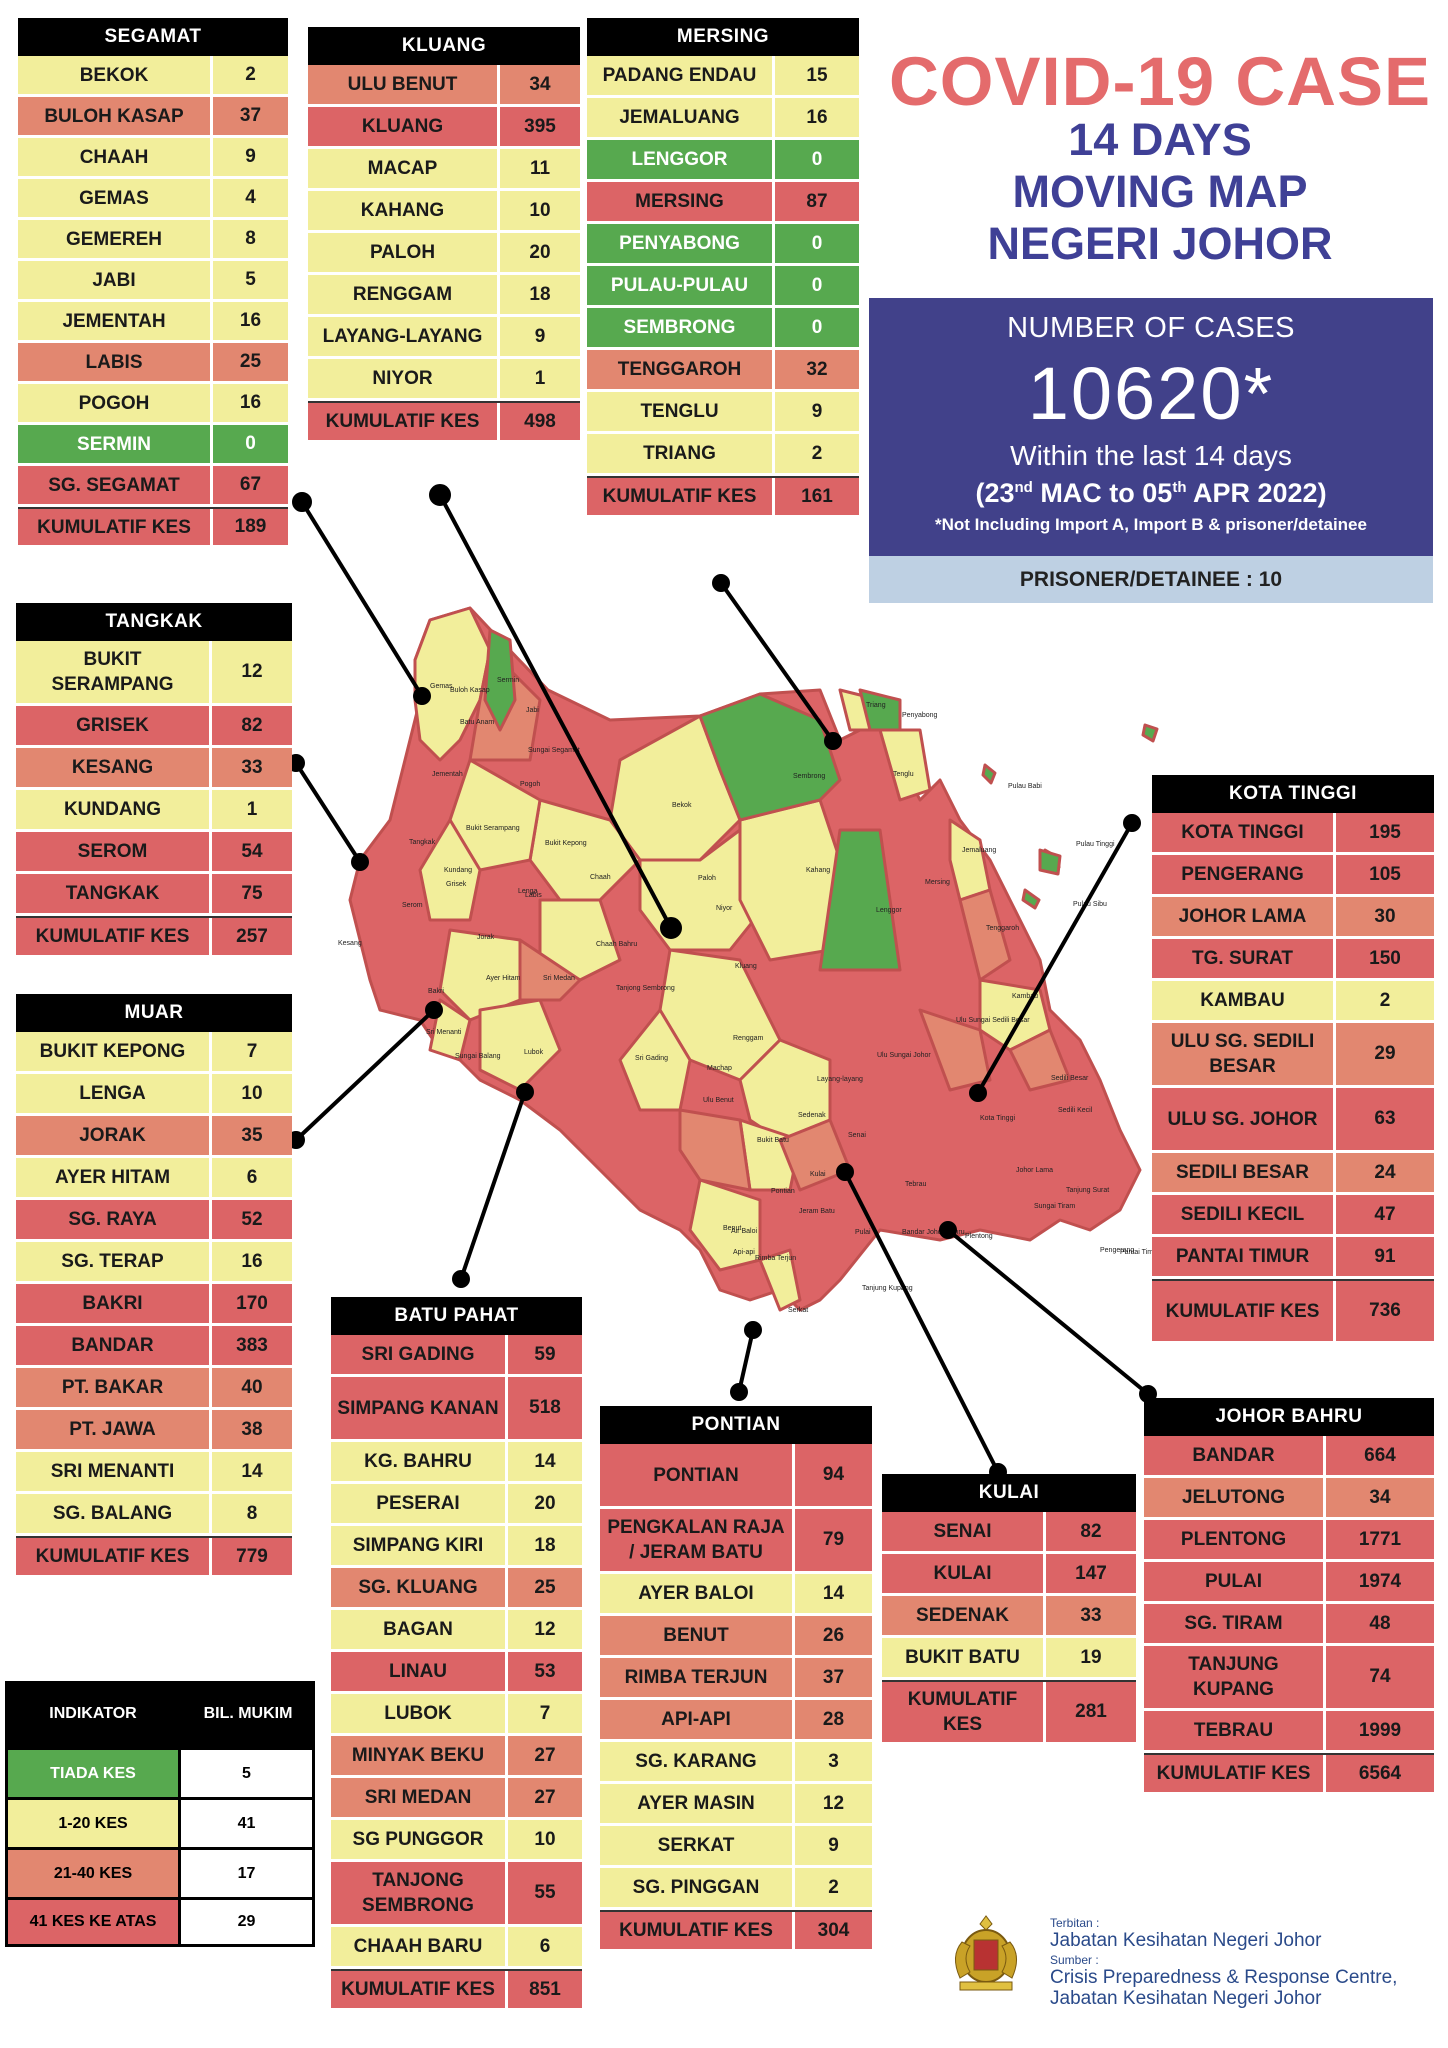  I want to click on mukim-name: SRI GADING, so click(419, 1354).